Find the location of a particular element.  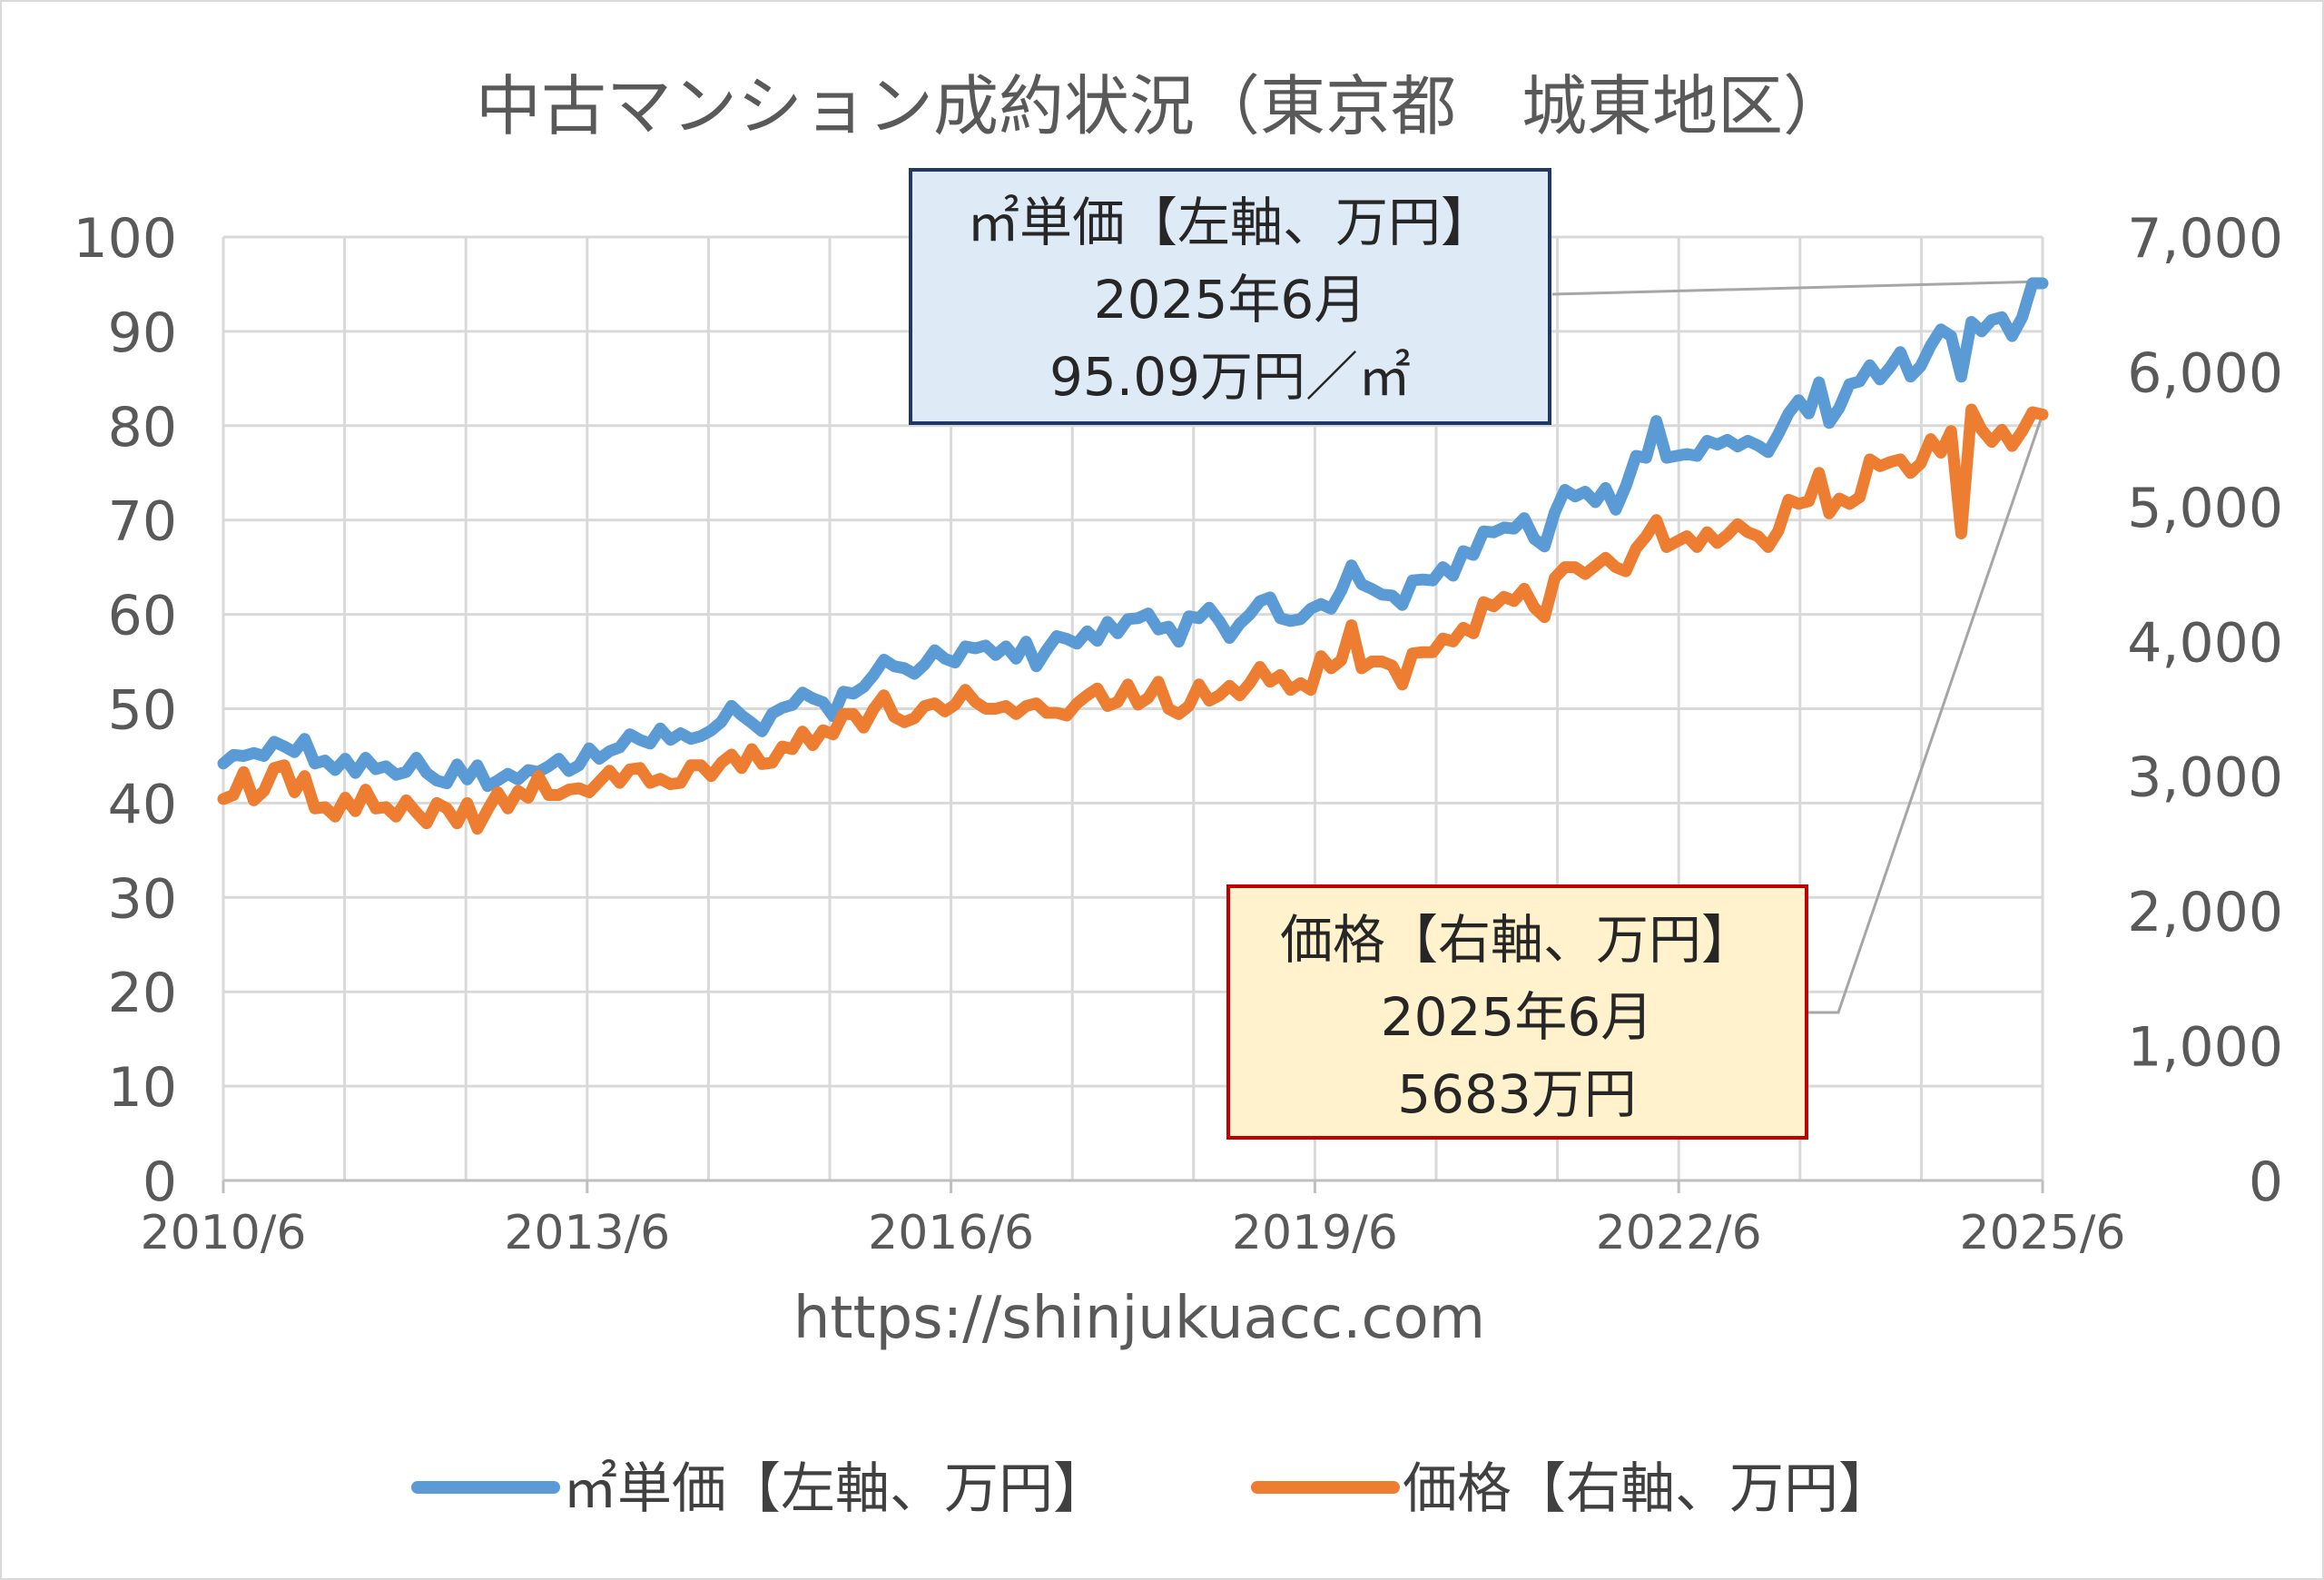

chart-title: 中古マンション成約状況（東京都 城東地区） is located at coordinates (1162, 106).